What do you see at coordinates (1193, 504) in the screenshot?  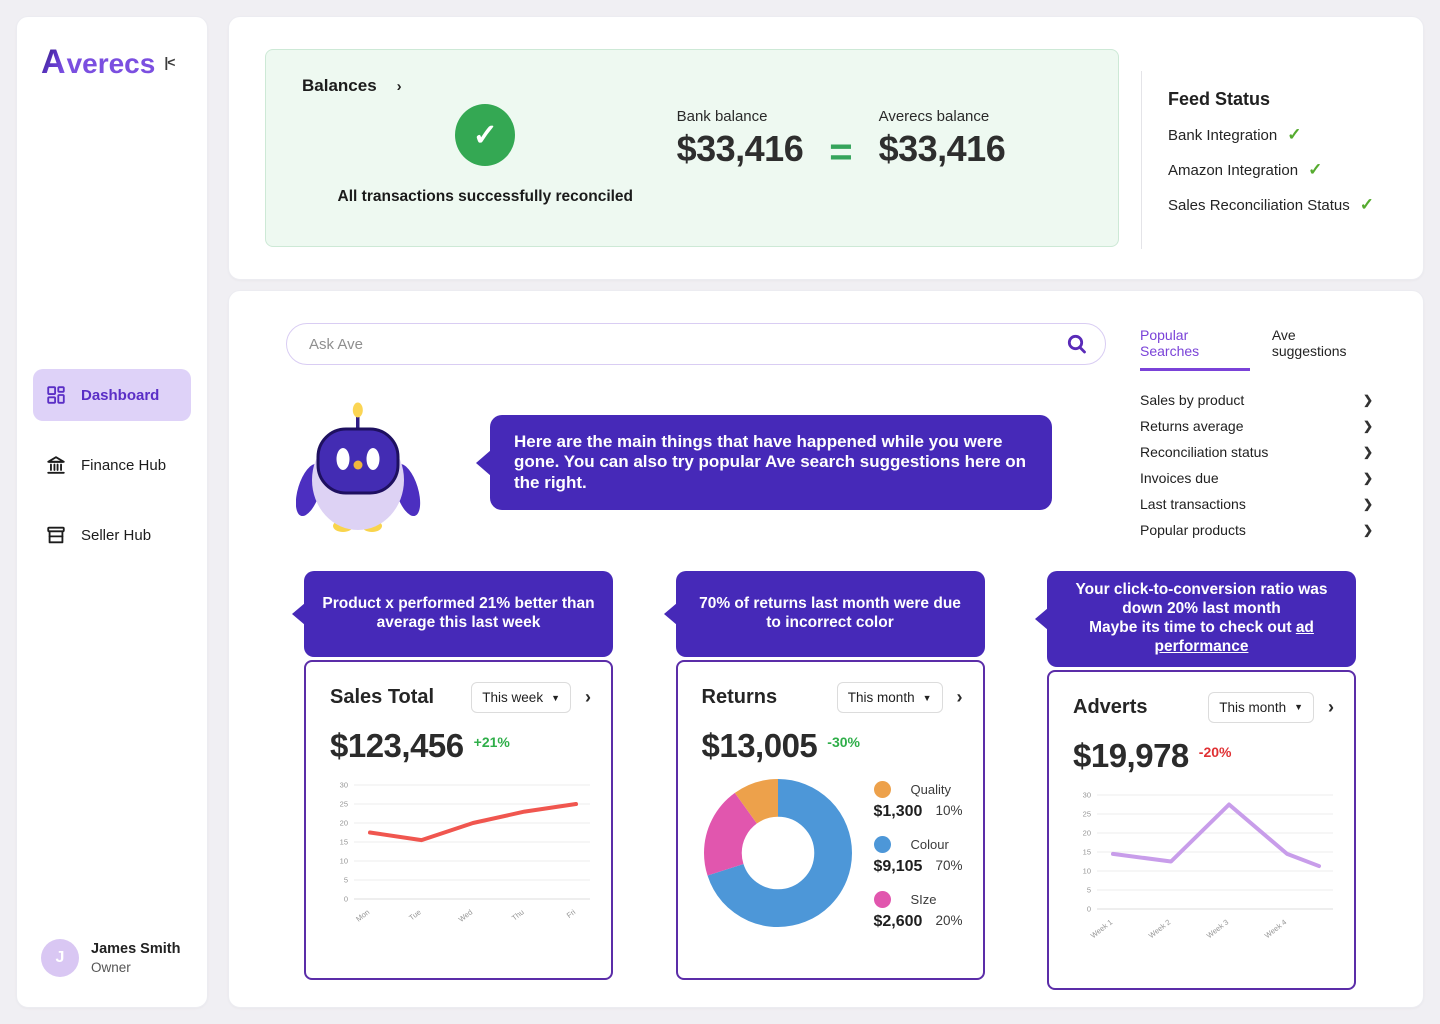 I see `popular-search-label: Last transactions` at bounding box center [1193, 504].